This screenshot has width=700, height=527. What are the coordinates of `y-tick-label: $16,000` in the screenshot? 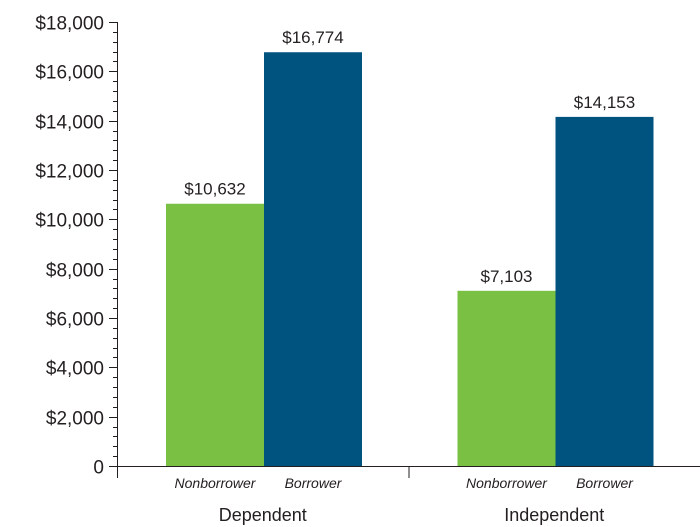 It's located at (69, 73).